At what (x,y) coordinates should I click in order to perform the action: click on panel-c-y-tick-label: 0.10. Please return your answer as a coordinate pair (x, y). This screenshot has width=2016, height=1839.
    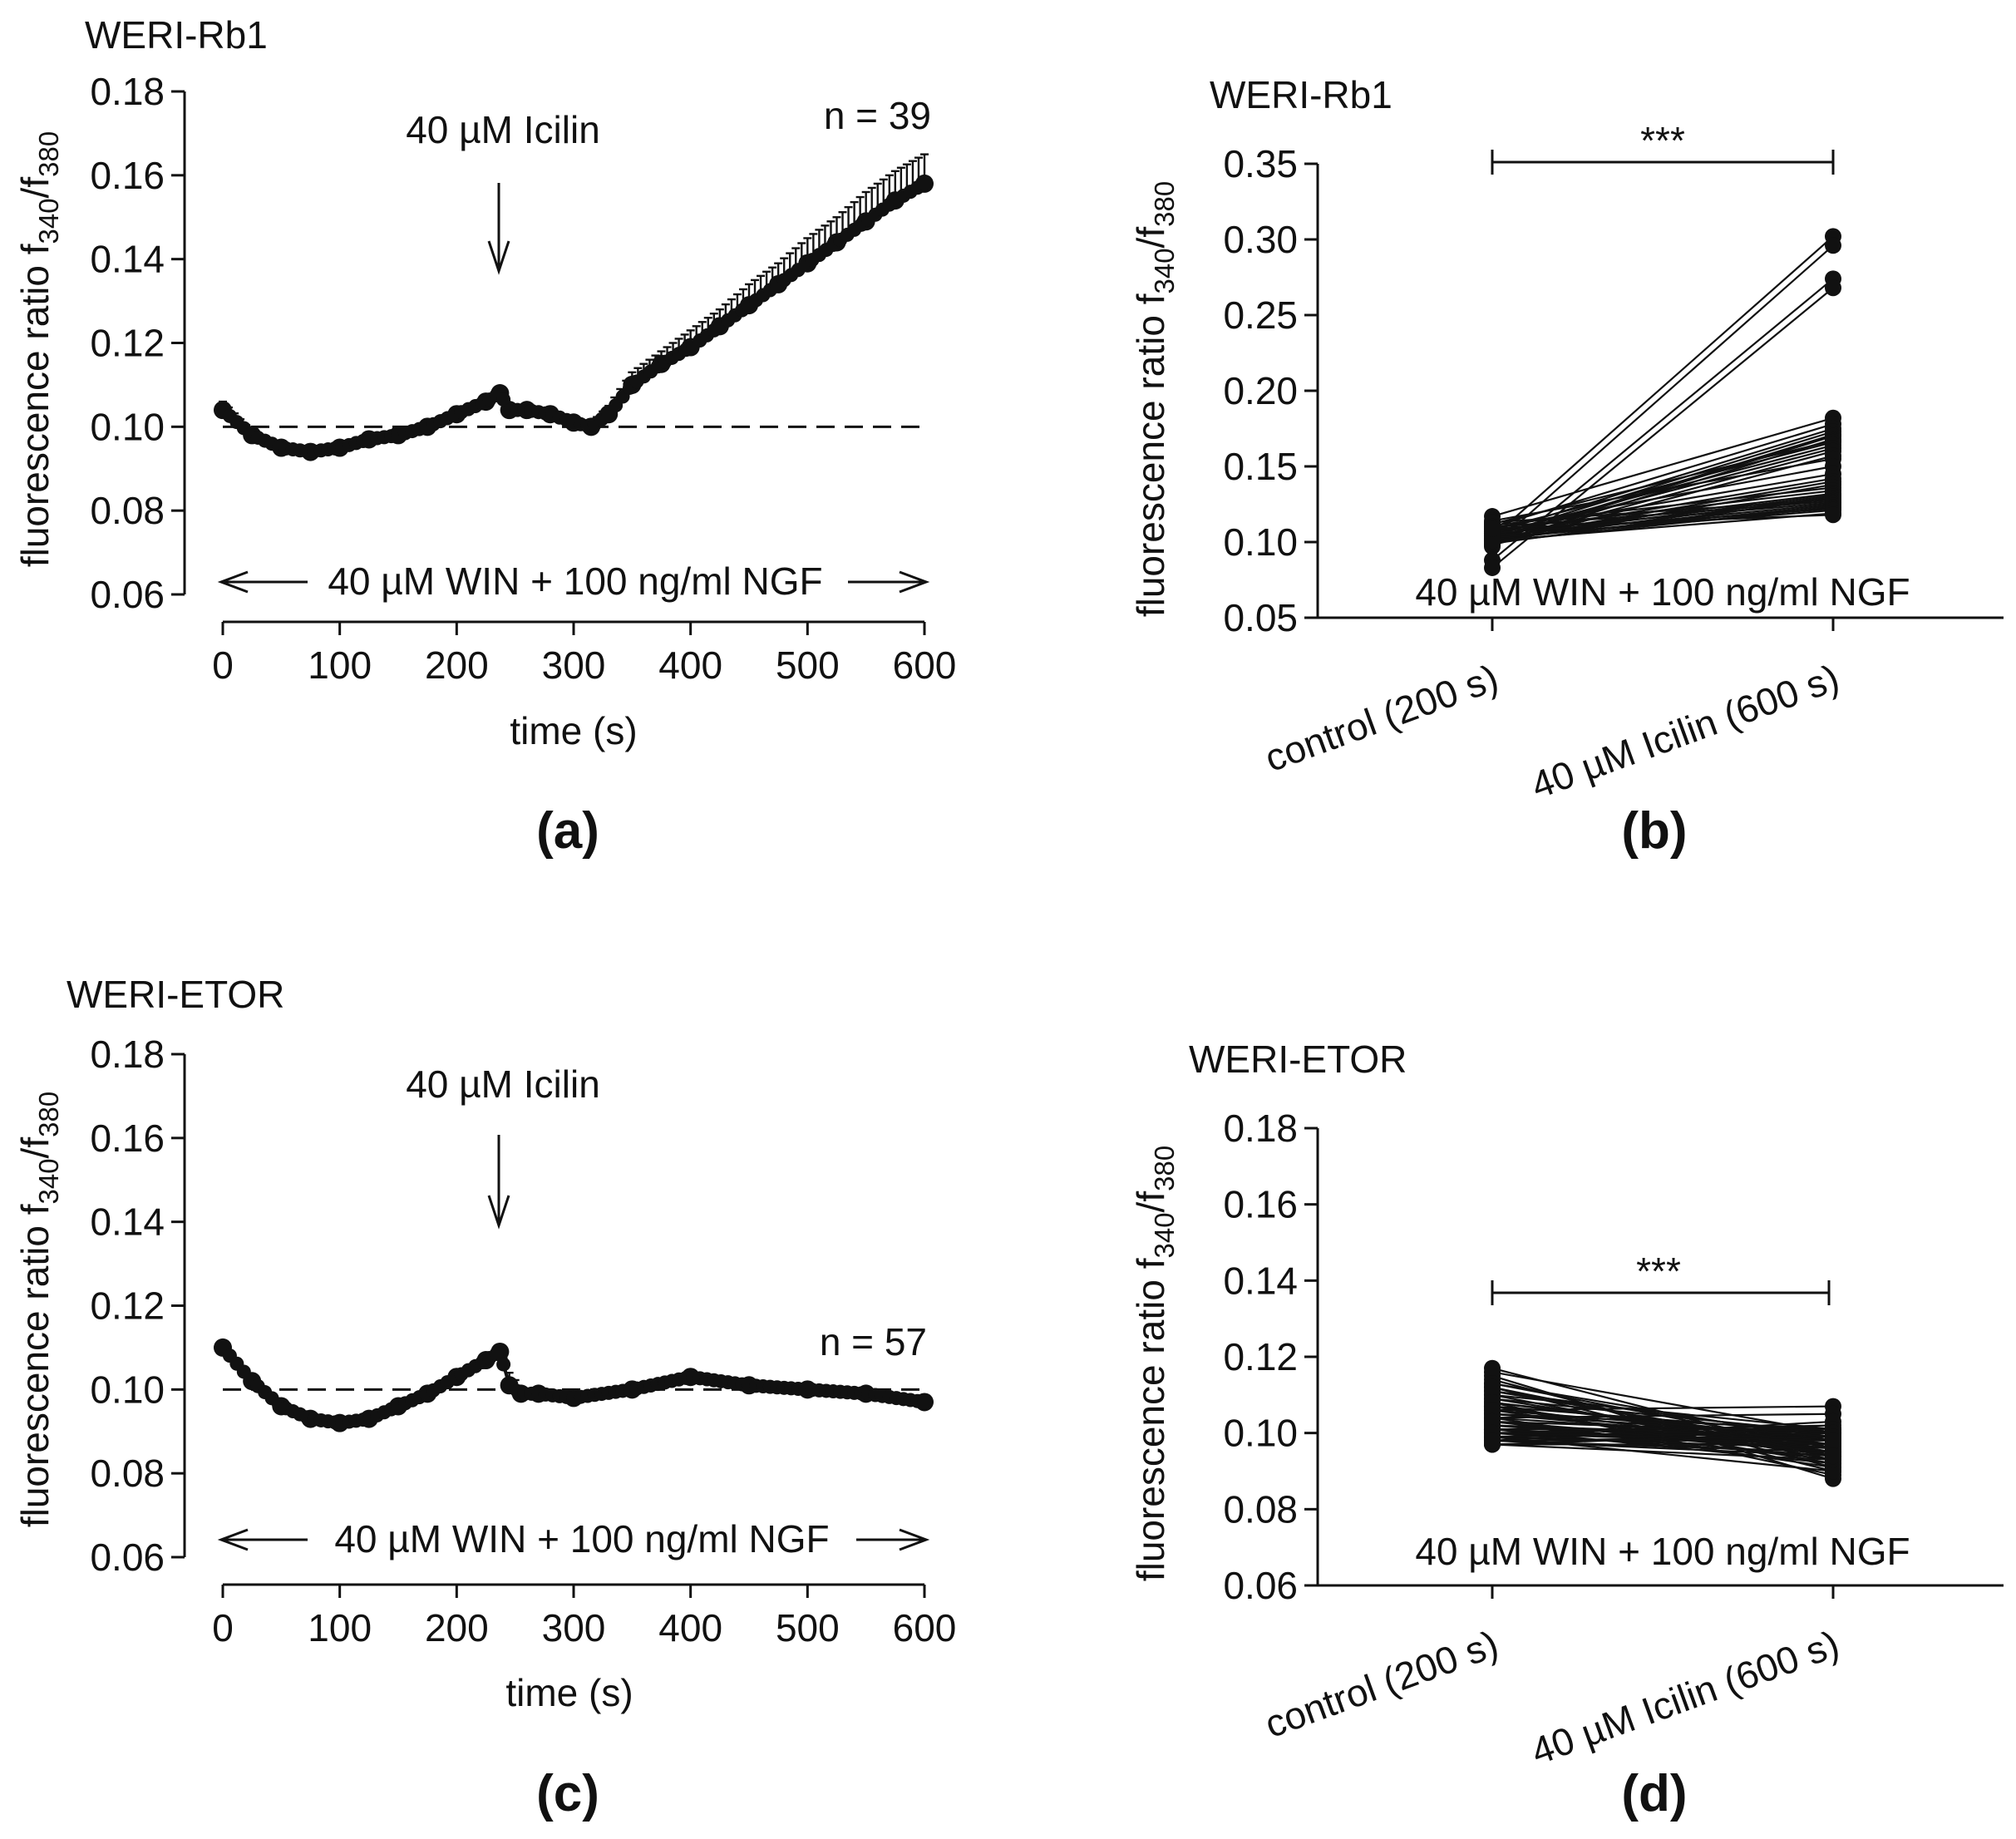
    Looking at the image, I should click on (128, 1389).